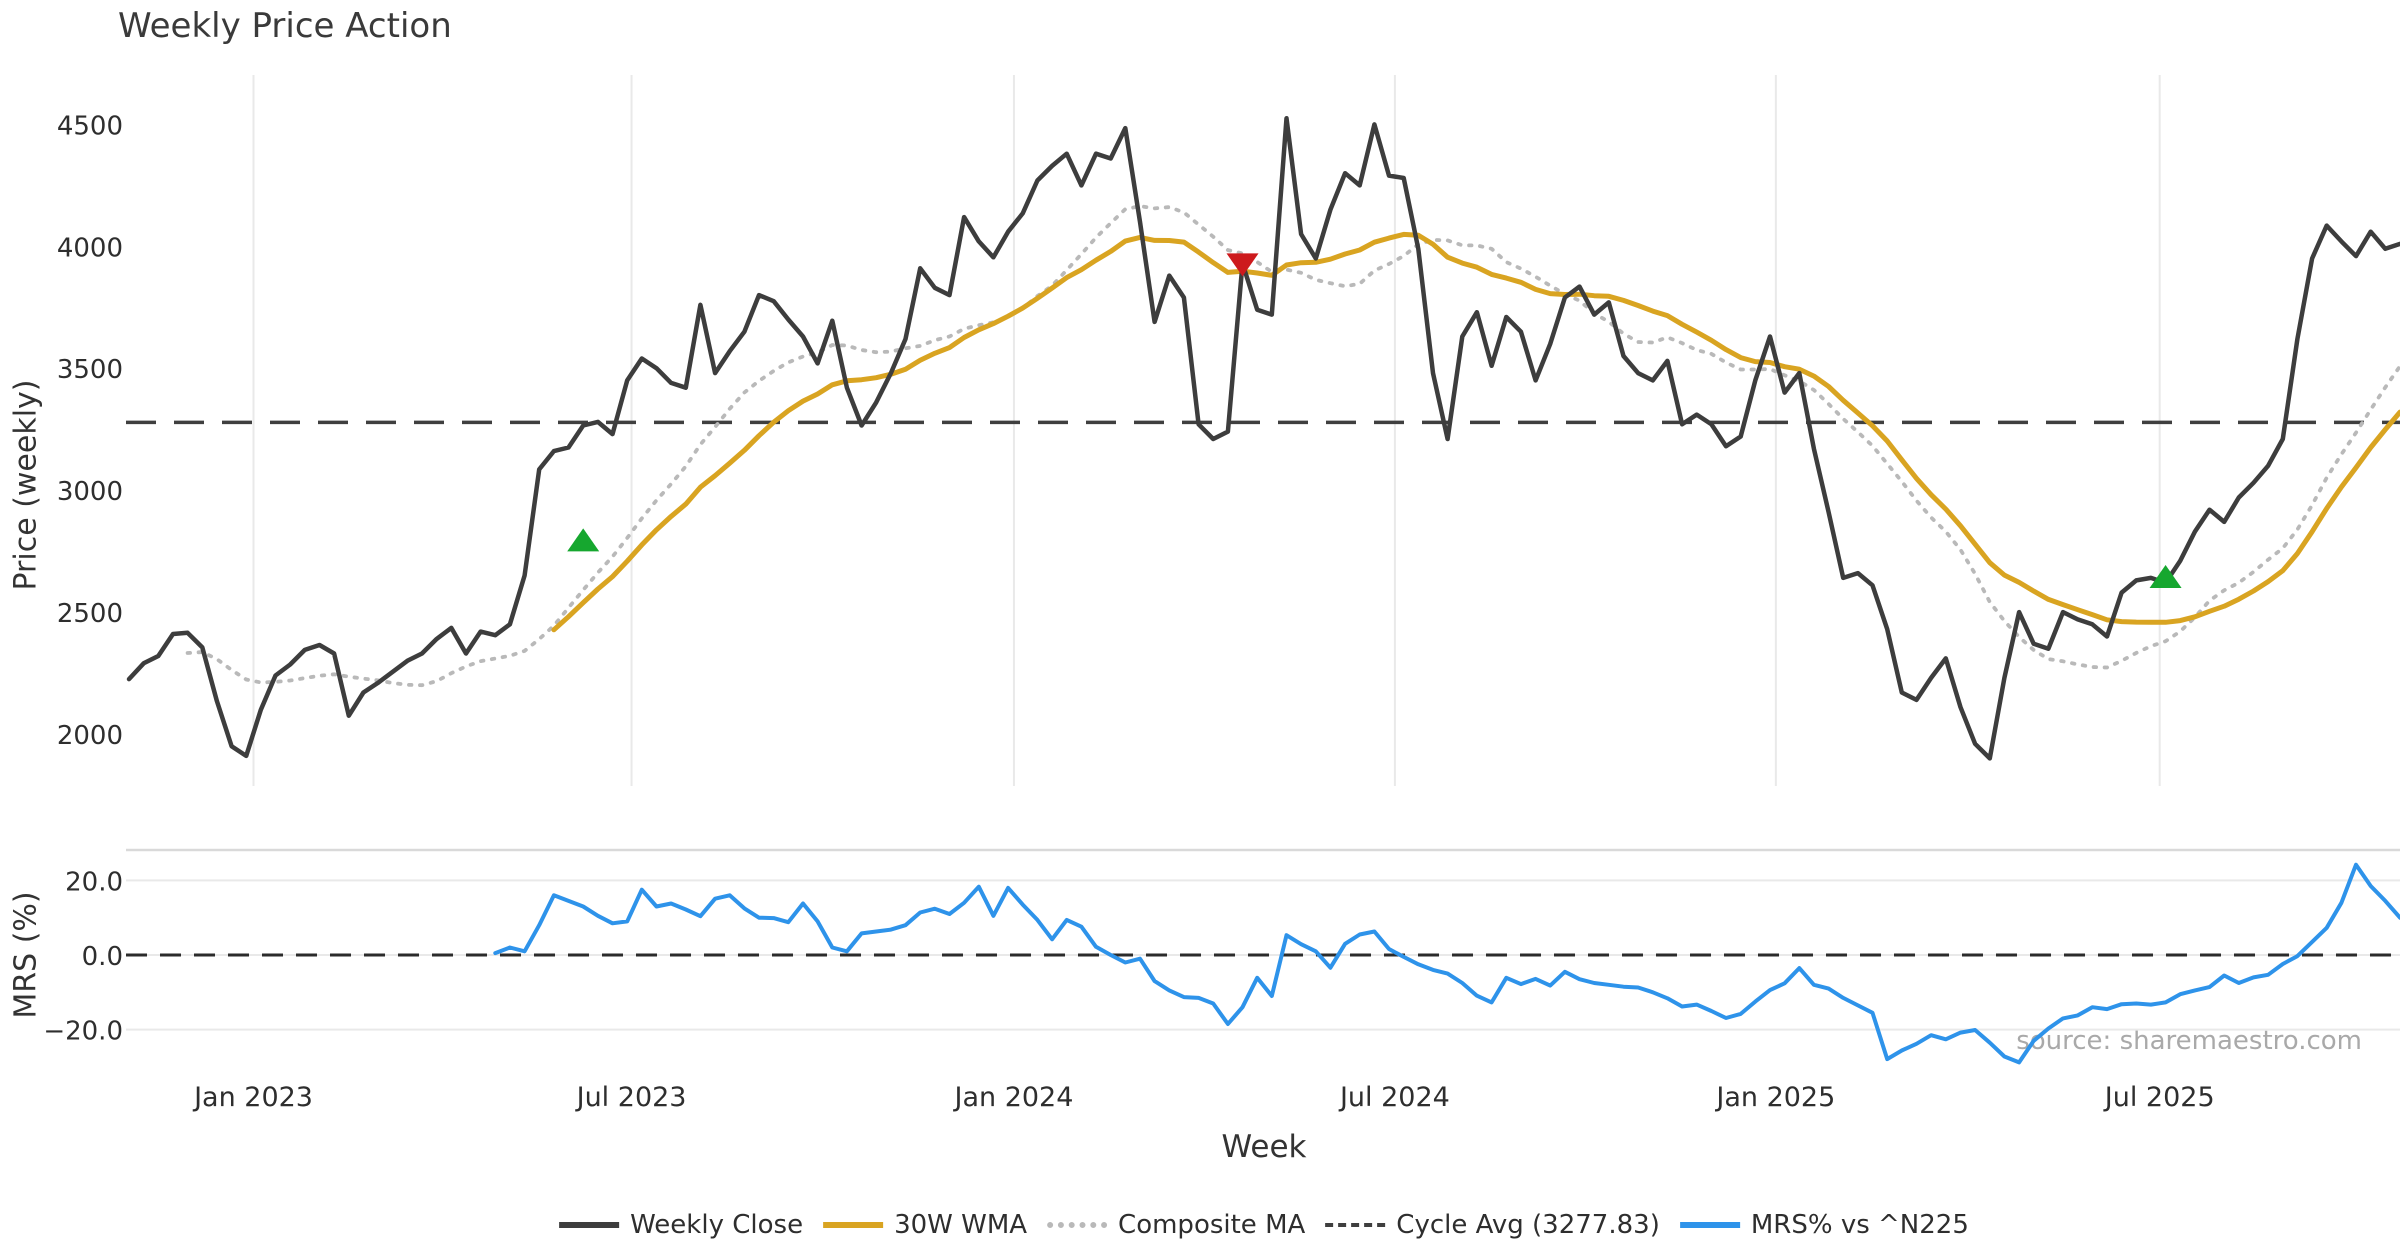 The image size is (2400, 1260). Describe the element at coordinates (1355, 1225) in the screenshot. I see `cycle-avg-dashed-swatch-icon` at that location.